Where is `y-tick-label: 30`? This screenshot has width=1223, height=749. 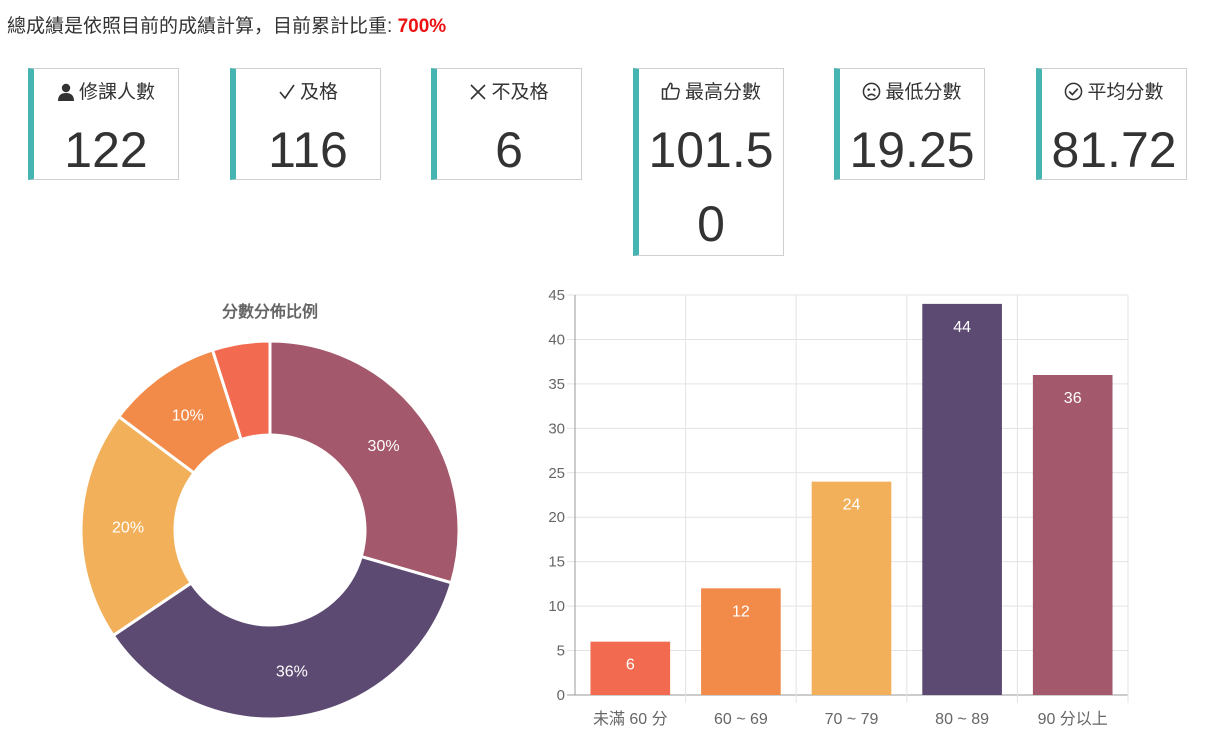
y-tick-label: 30 is located at coordinates (556, 428).